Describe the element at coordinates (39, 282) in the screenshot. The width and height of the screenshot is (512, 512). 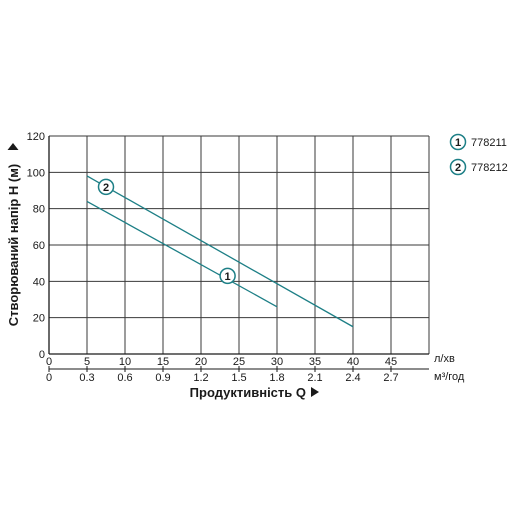
I see `y-tick-label: 40` at that location.